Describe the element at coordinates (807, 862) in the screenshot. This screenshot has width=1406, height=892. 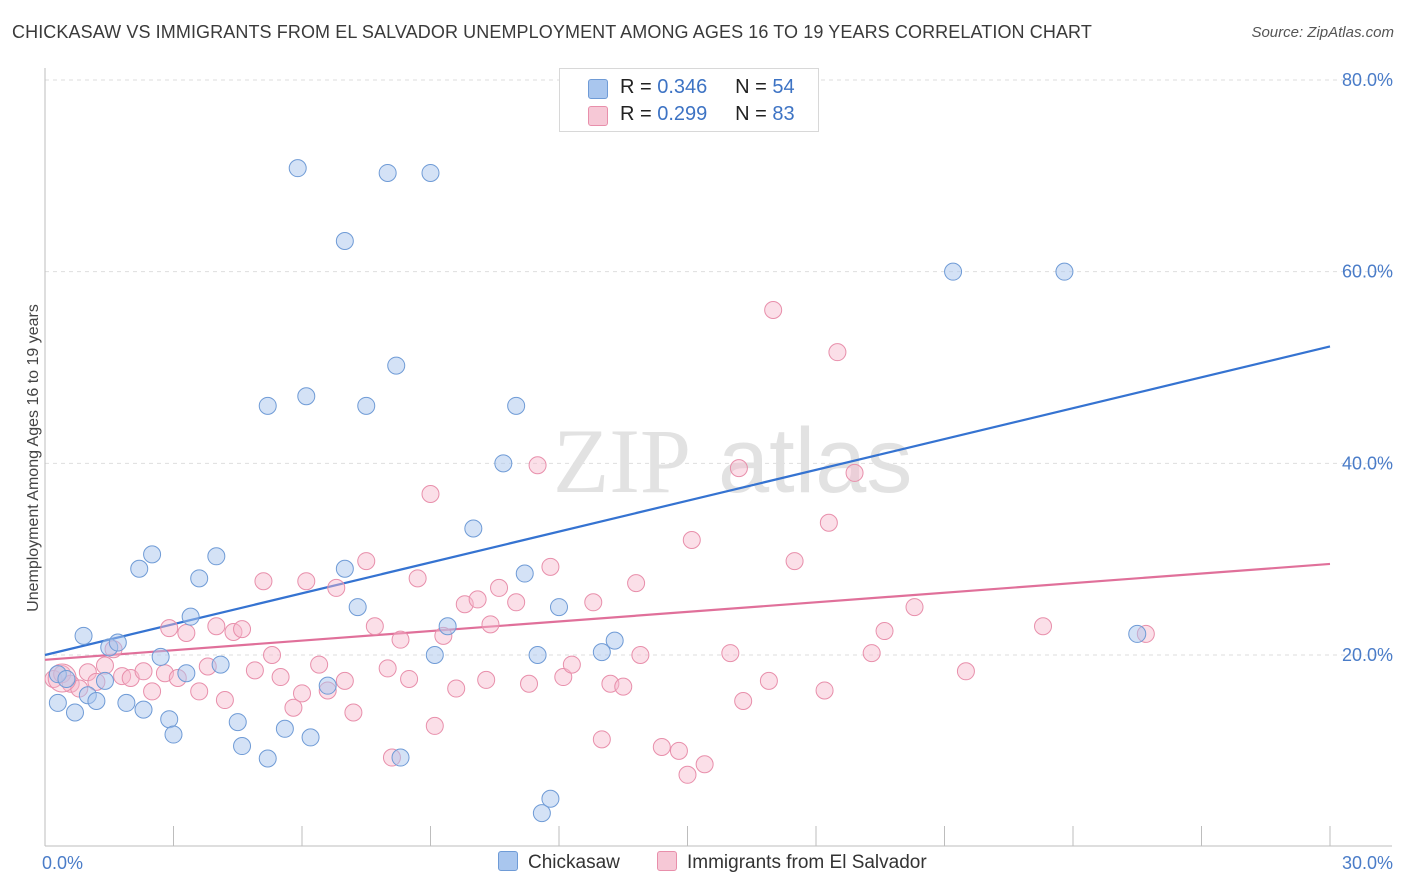
I see `bottom-legend-label-immigrants: Immigrants from El Salvador` at that location.